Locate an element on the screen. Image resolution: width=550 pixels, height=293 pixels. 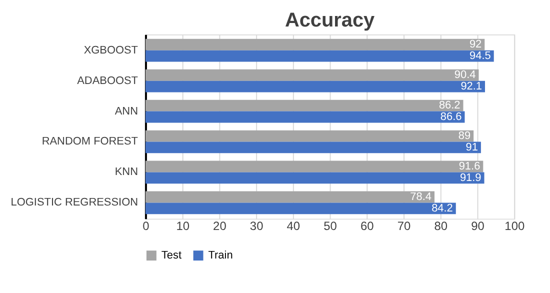
x-tick-label: 70 is located at coordinates (404, 226).